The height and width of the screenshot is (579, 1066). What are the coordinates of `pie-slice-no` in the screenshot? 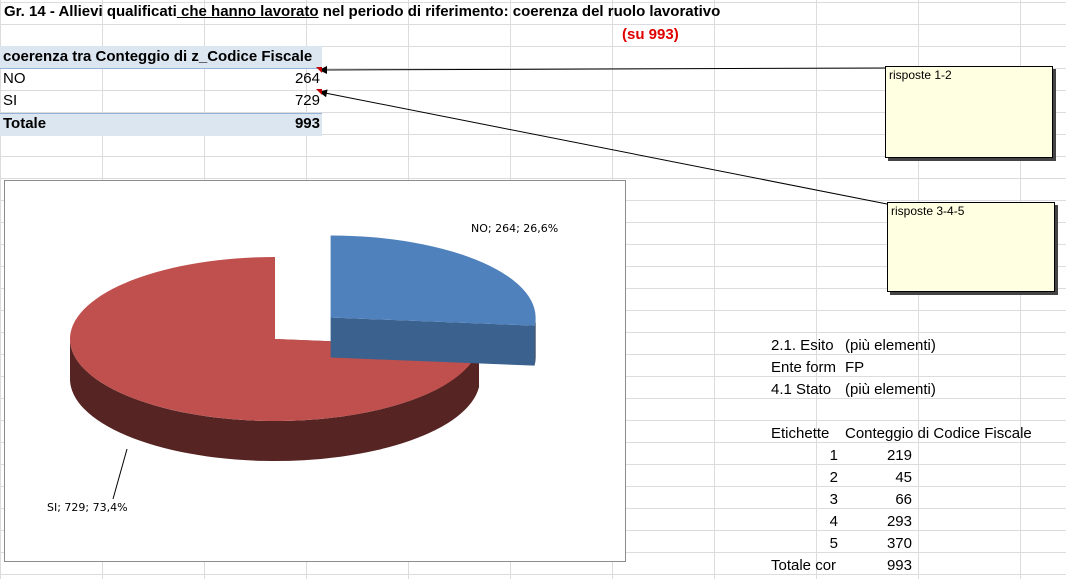 It's located at (433, 280).